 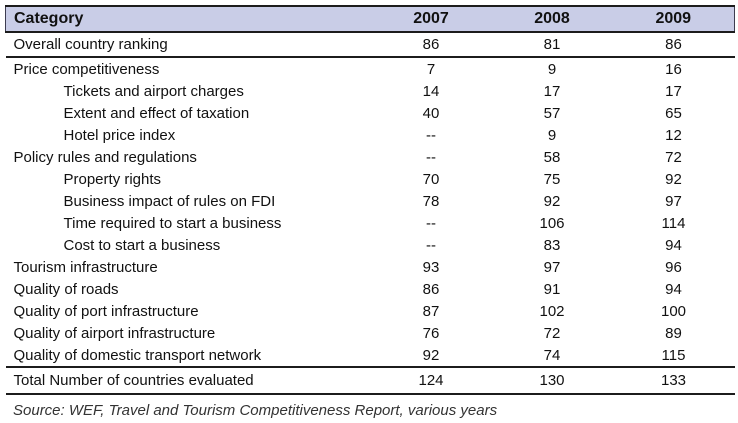 I want to click on row-label: Hotel price index, so click(x=119, y=135).